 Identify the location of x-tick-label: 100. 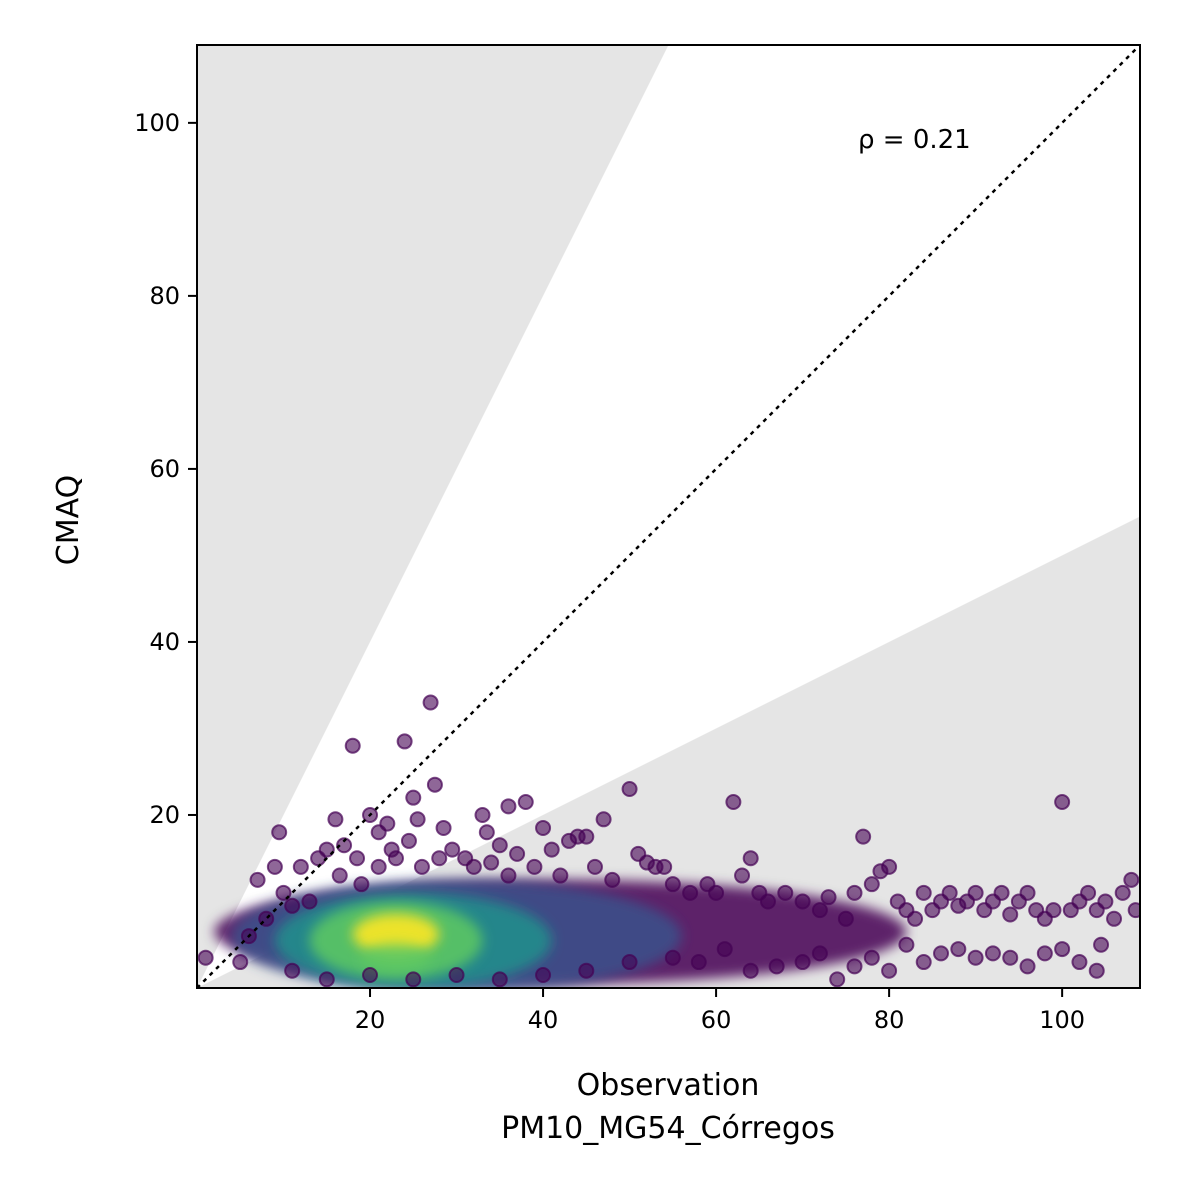
(1062, 1020).